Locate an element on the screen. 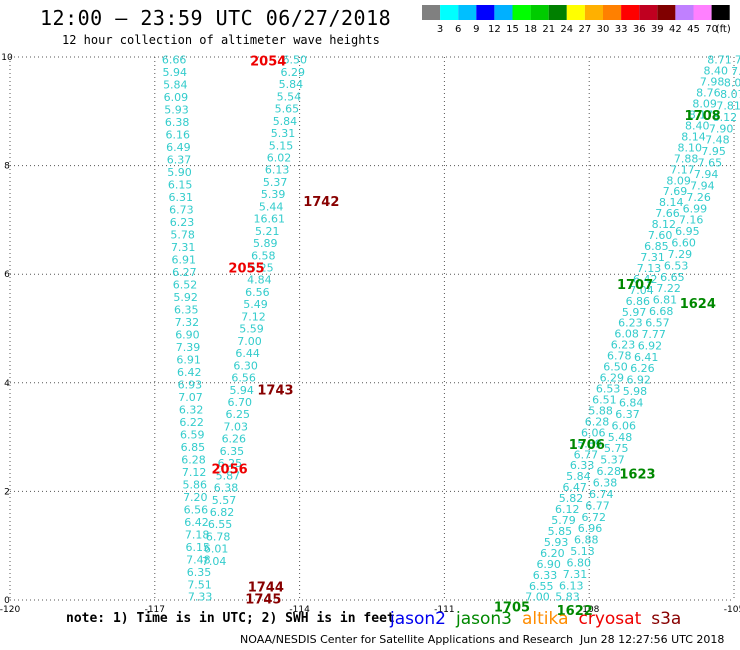  x-tick-label: -120 is located at coordinates (10, 610).